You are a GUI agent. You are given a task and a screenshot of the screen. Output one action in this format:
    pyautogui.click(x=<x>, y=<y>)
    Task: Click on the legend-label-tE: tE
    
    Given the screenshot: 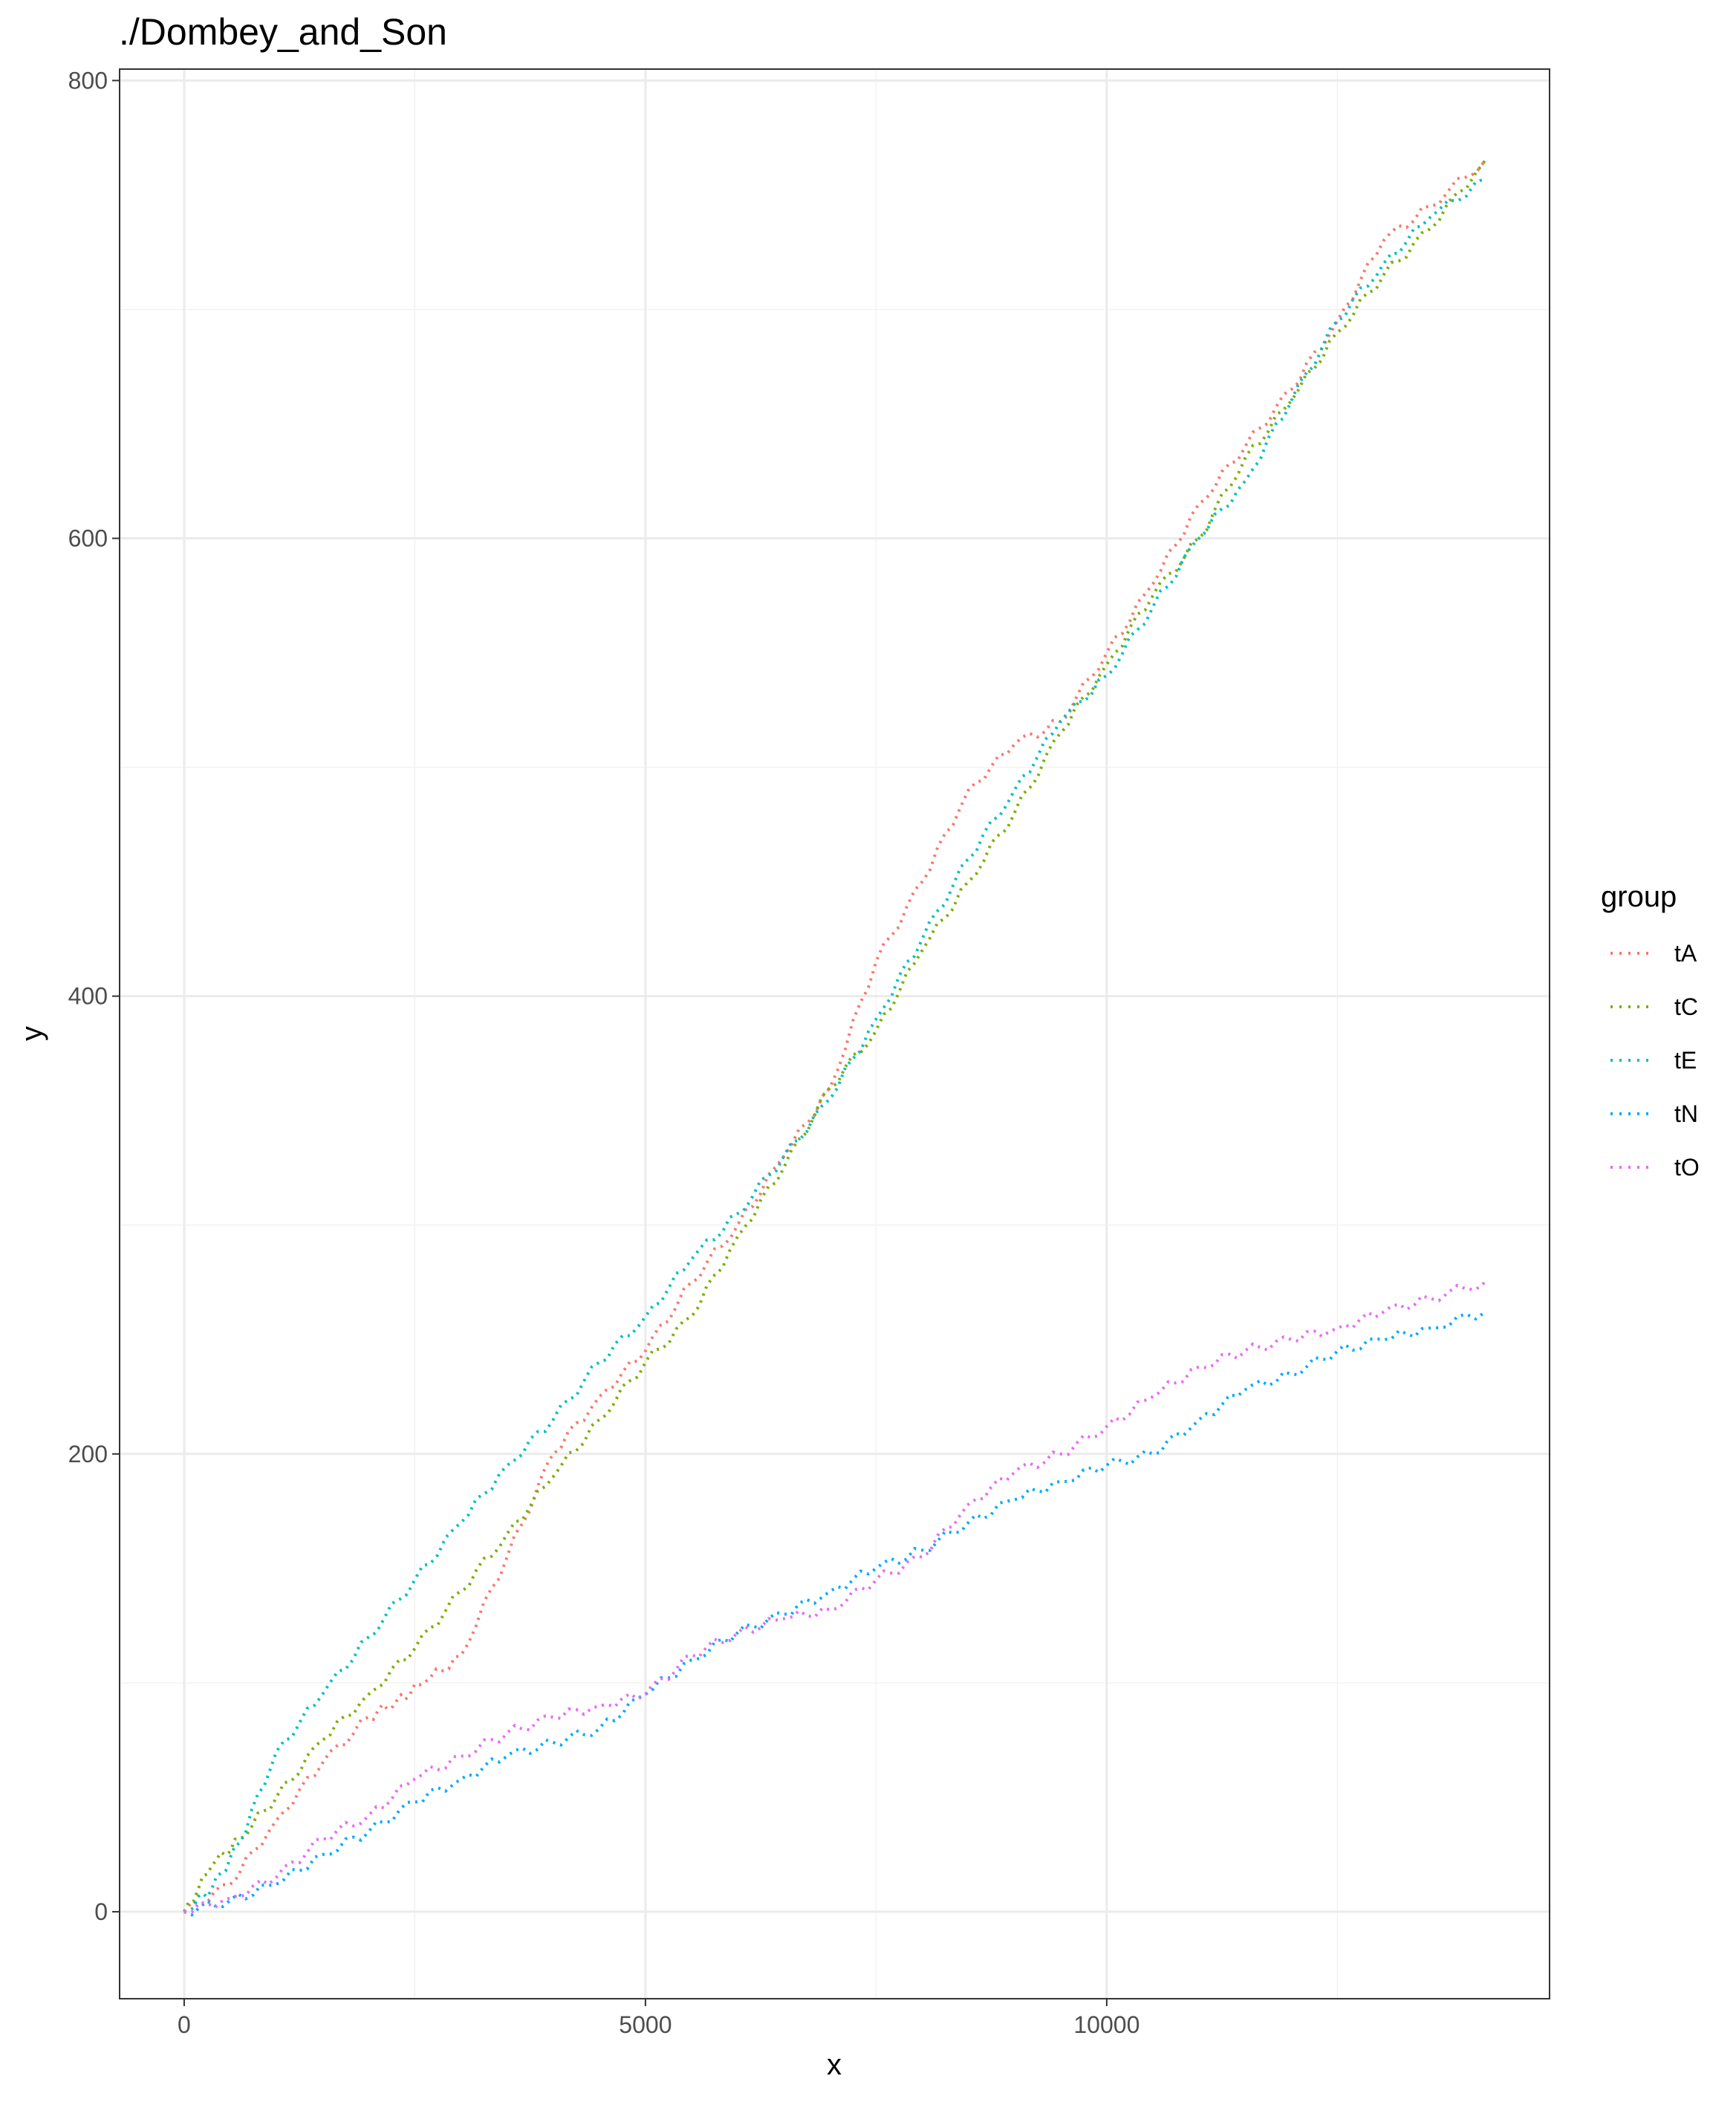 What is the action you would take?
    pyautogui.click(x=1685, y=1060)
    